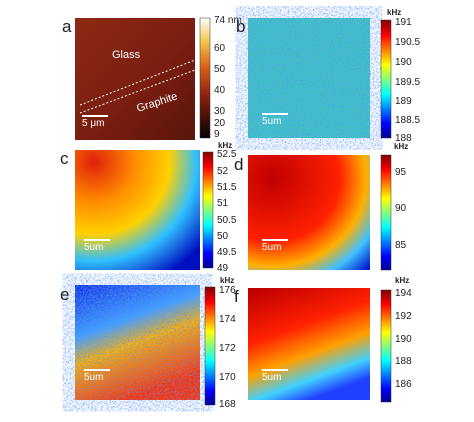 The image size is (474, 422). Describe the element at coordinates (227, 348) in the screenshot. I see `colorbar-tick-label: 172` at that location.